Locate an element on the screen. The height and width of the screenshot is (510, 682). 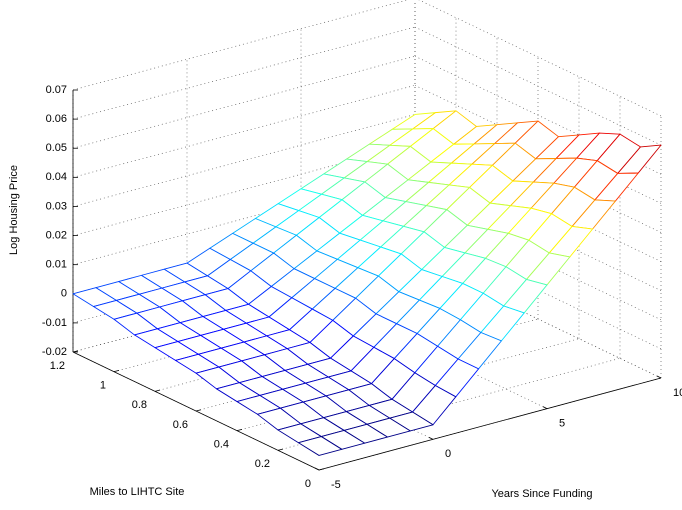
z-tick-label: 0.01 is located at coordinates (56, 265).